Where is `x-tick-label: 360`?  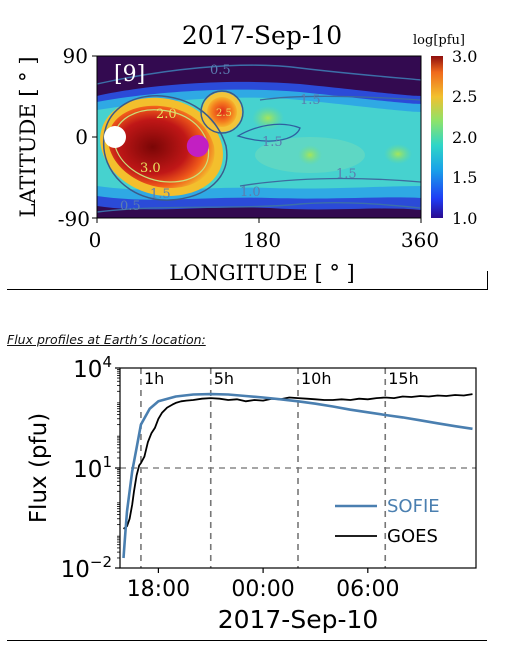 x-tick-label: 360 is located at coordinates (420, 240).